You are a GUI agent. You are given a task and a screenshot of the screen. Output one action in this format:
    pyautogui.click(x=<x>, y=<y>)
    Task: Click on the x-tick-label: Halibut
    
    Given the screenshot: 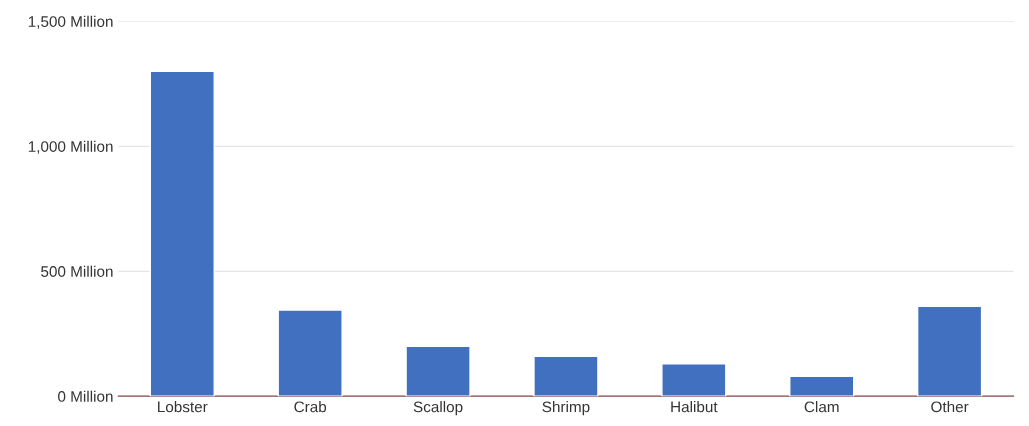 What is the action you would take?
    pyautogui.click(x=694, y=407)
    